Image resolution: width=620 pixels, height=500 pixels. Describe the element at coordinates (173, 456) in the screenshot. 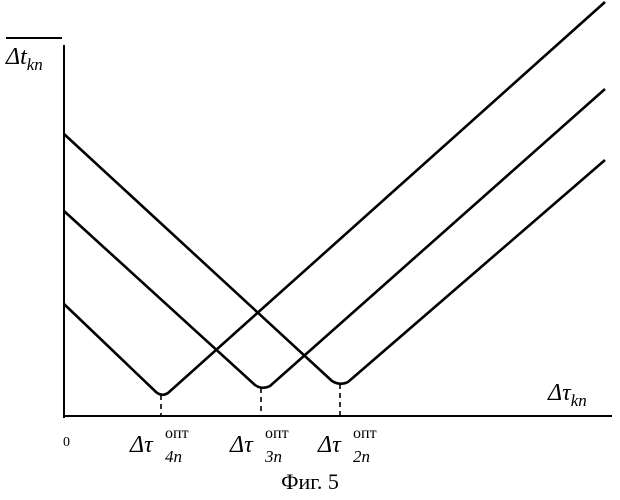

I see `marker-4n-subscript: 4n` at that location.